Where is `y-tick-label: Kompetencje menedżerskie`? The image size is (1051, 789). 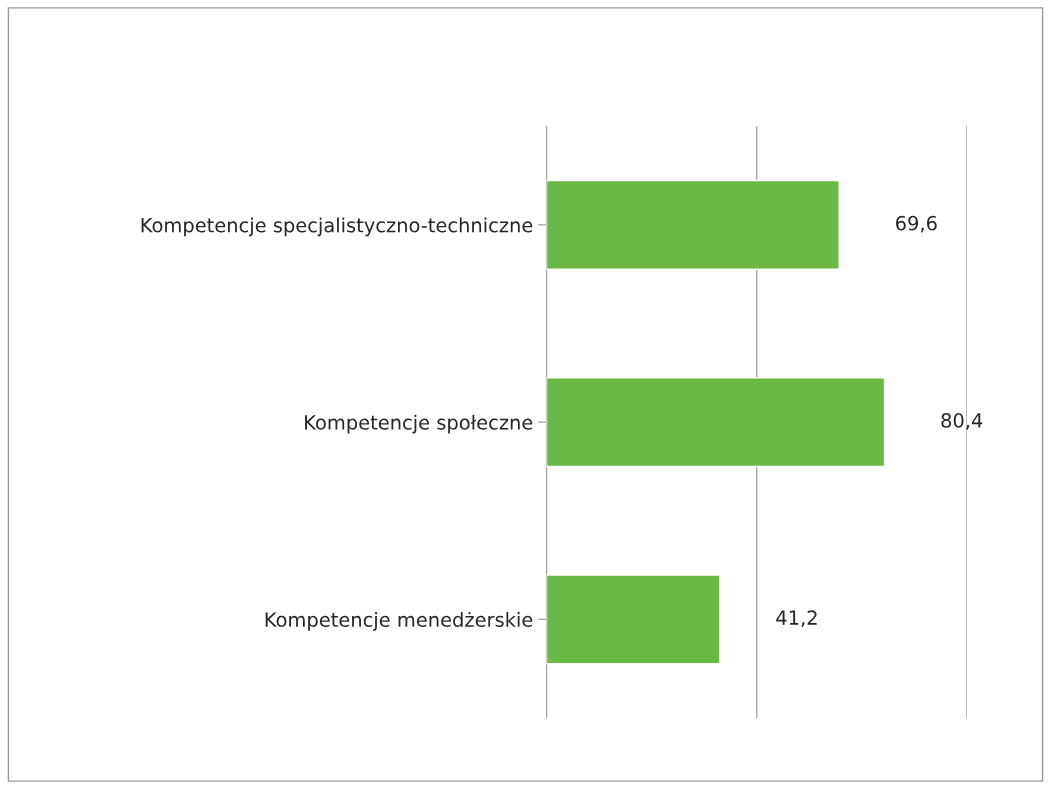 y-tick-label: Kompetencje menedżerskie is located at coordinates (399, 621).